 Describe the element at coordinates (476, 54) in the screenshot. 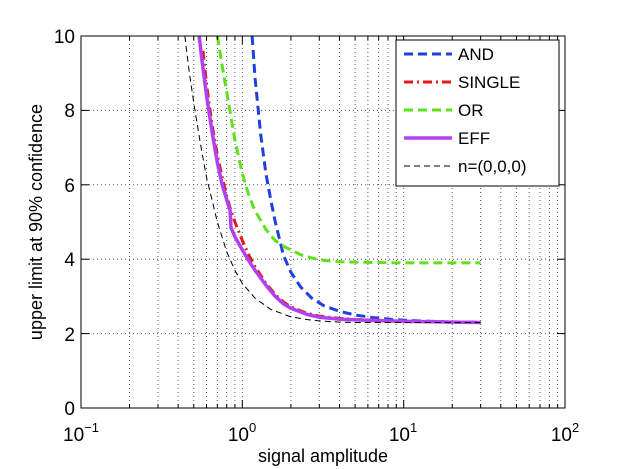

I see `legend-label-and: AND` at that location.